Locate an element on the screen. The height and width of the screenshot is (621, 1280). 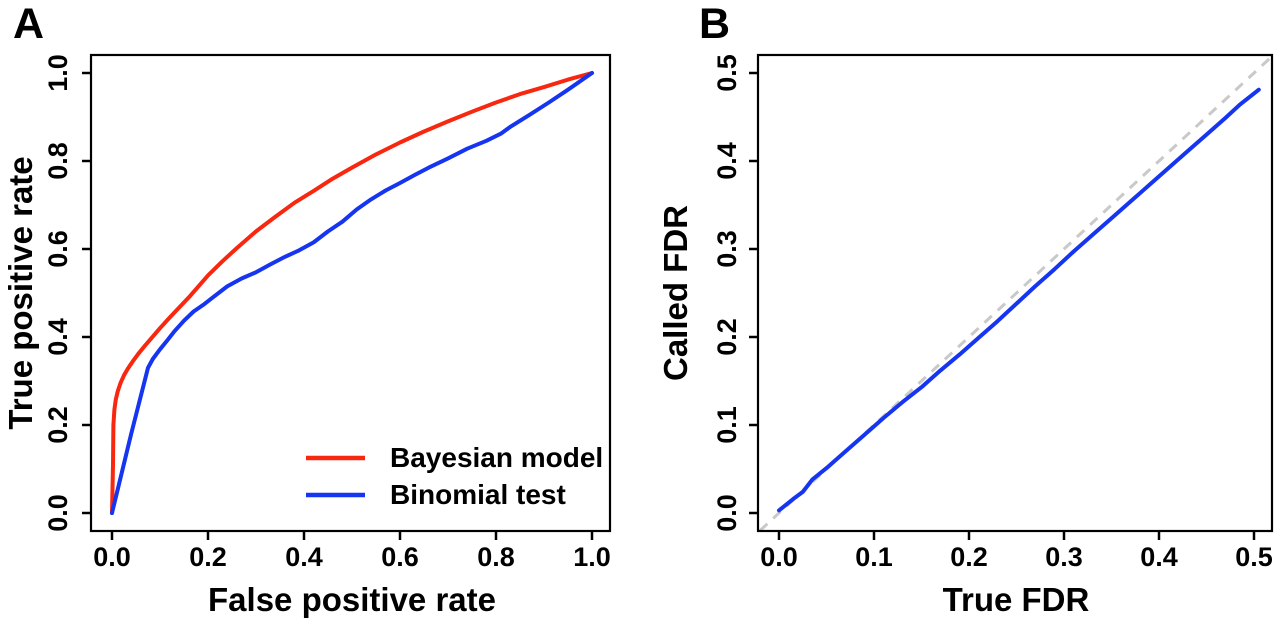
x-axis-title: True FDR is located at coordinates (1016, 599).